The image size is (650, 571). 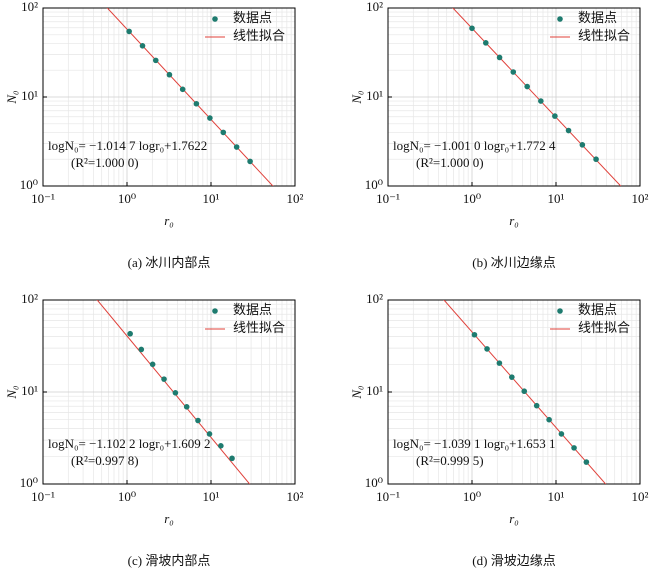 I want to click on caption: (c) 滑坡内部点, so click(x=169, y=560).